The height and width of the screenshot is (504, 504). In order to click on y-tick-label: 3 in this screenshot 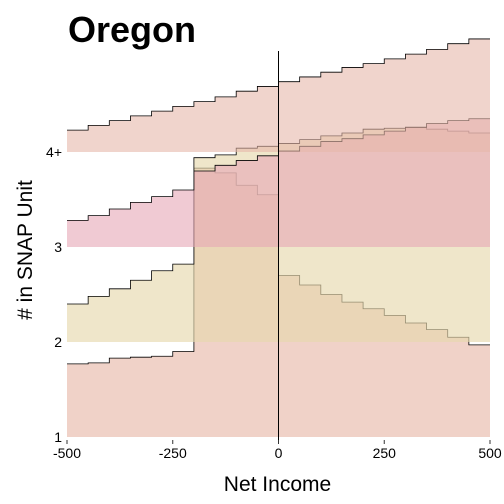, I will do `click(58, 247)`.